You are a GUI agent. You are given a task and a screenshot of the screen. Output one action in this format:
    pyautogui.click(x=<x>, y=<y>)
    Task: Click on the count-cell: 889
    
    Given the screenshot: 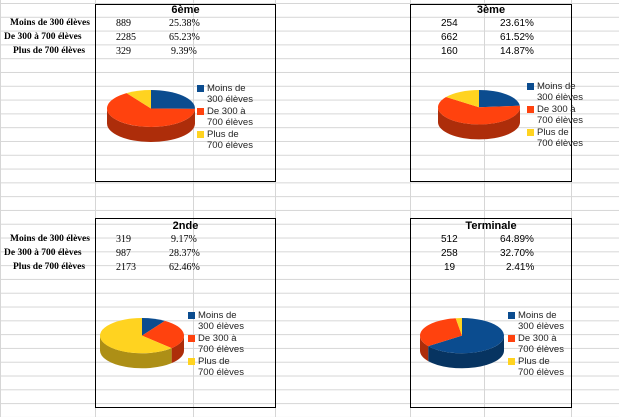 What is the action you would take?
    pyautogui.click(x=123, y=23)
    